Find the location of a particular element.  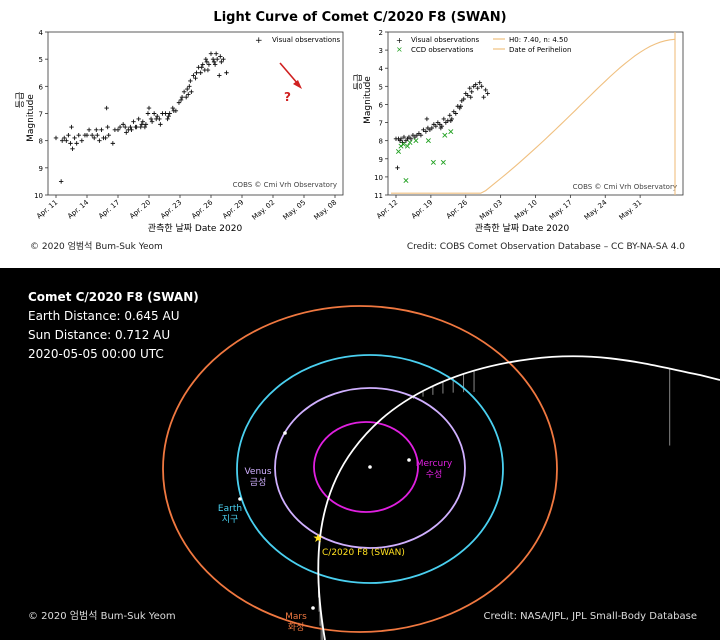

y-tick-label: 6 is located at coordinates (381, 105).